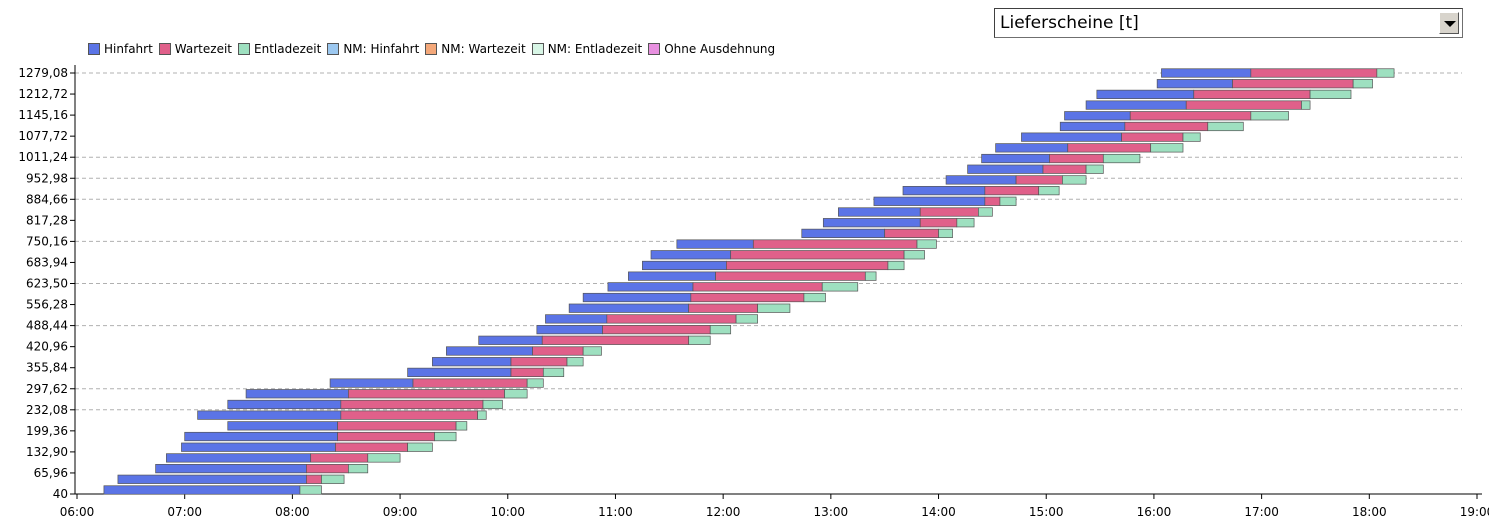  Describe the element at coordinates (47, 368) in the screenshot. I see `y-tick-label: 355,84` at that location.